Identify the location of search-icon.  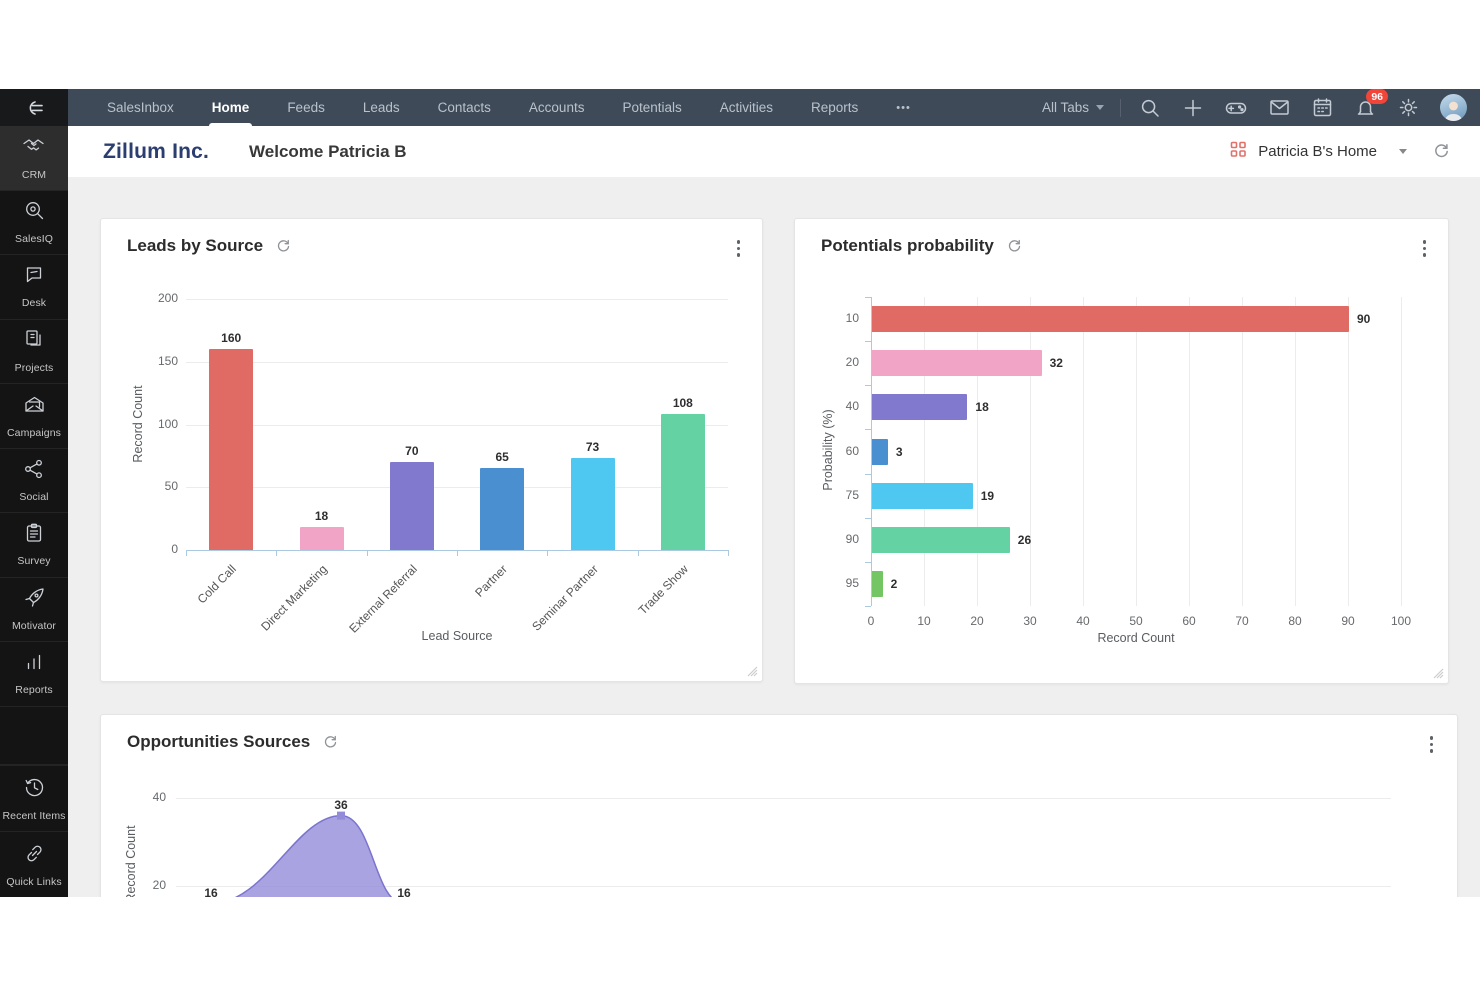
(1150, 108).